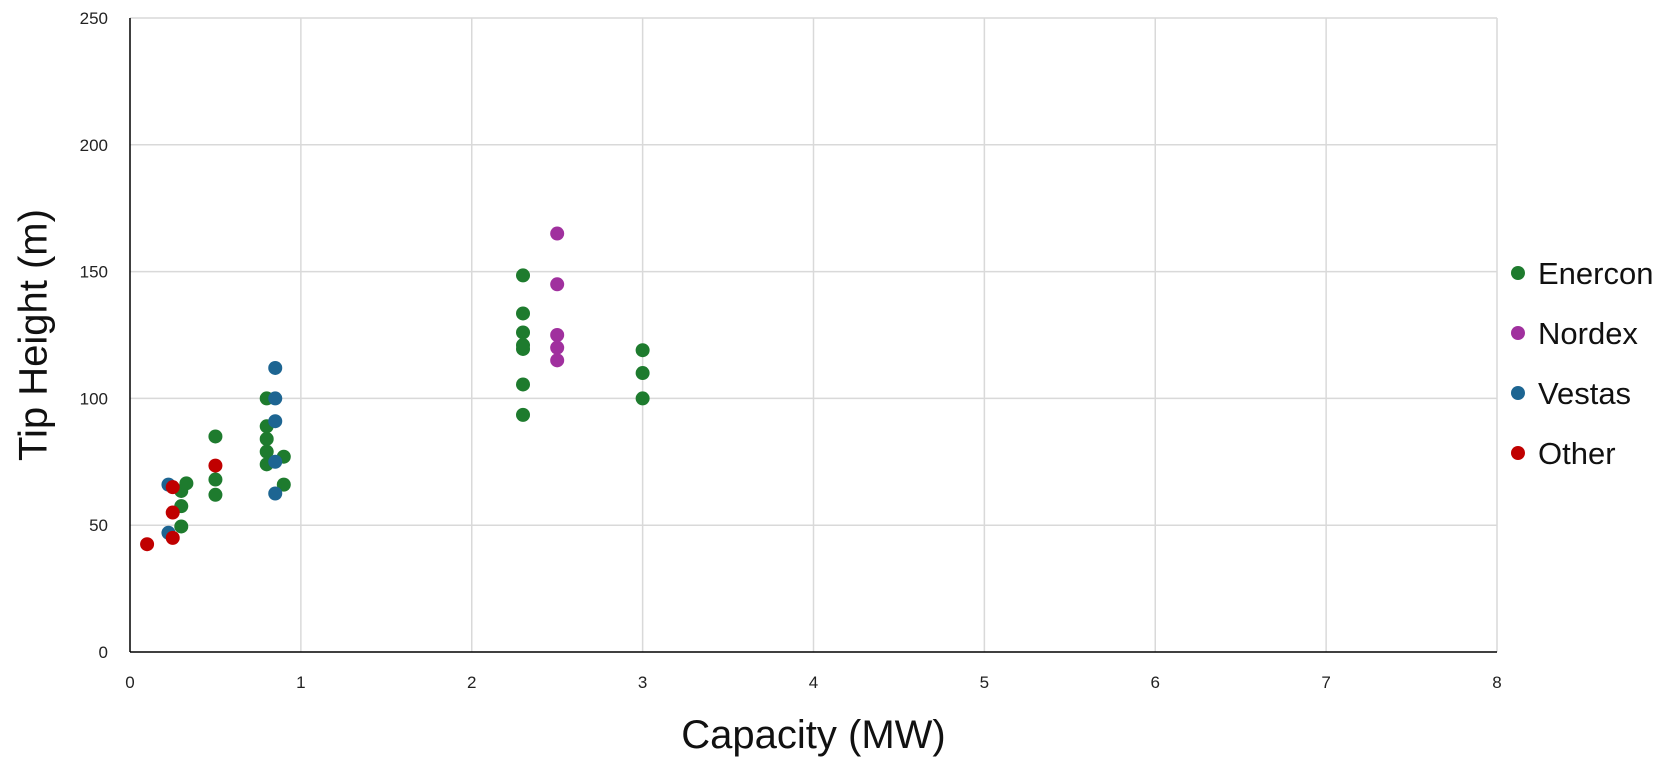 The image size is (1665, 763). What do you see at coordinates (471, 682) in the screenshot?
I see `x-tick-label: 2` at bounding box center [471, 682].